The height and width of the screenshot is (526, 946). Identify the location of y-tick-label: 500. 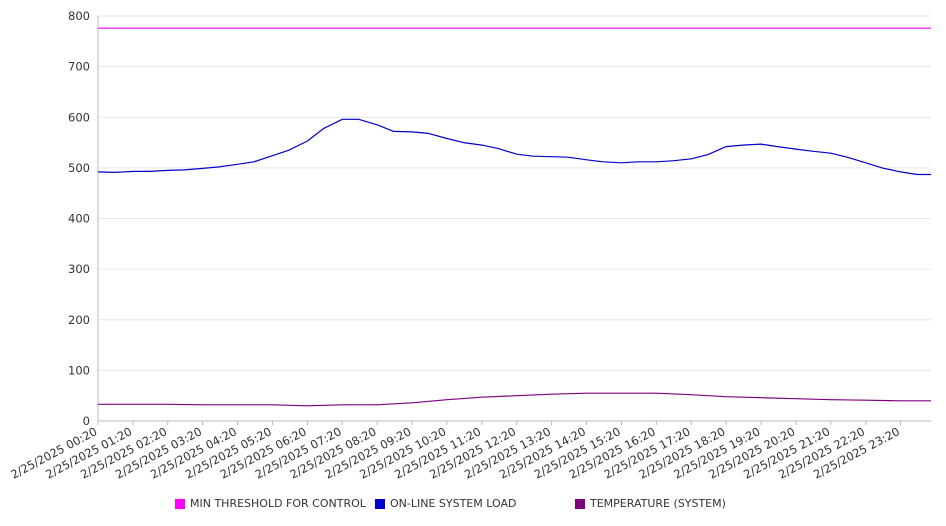
(79, 168).